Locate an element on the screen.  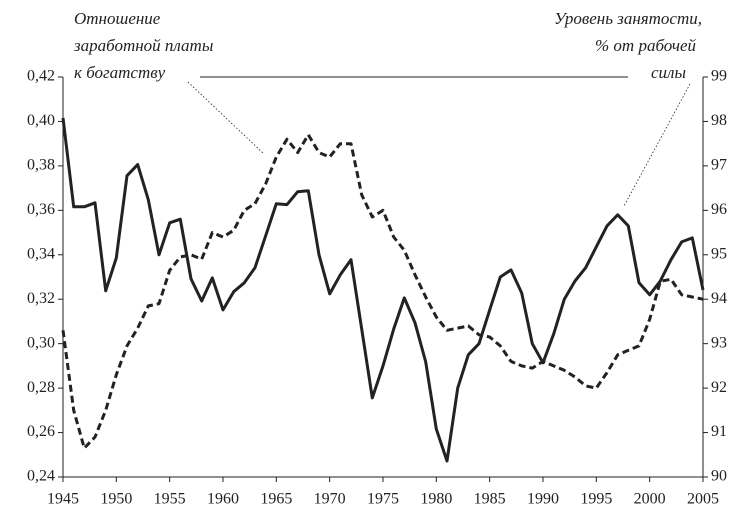
y2-tick-label: 93 is located at coordinates (719, 342).